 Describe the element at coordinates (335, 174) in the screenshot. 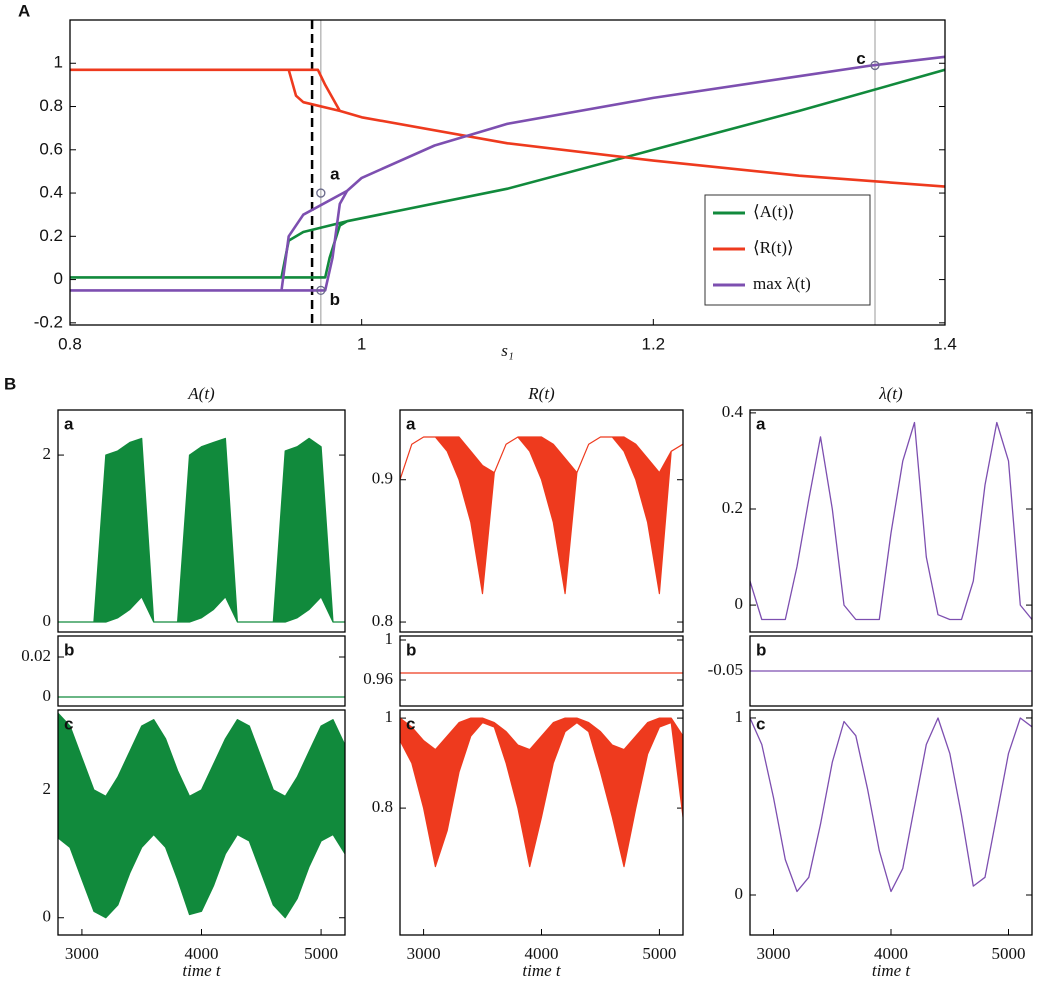

I see `annotation-label: a` at that location.